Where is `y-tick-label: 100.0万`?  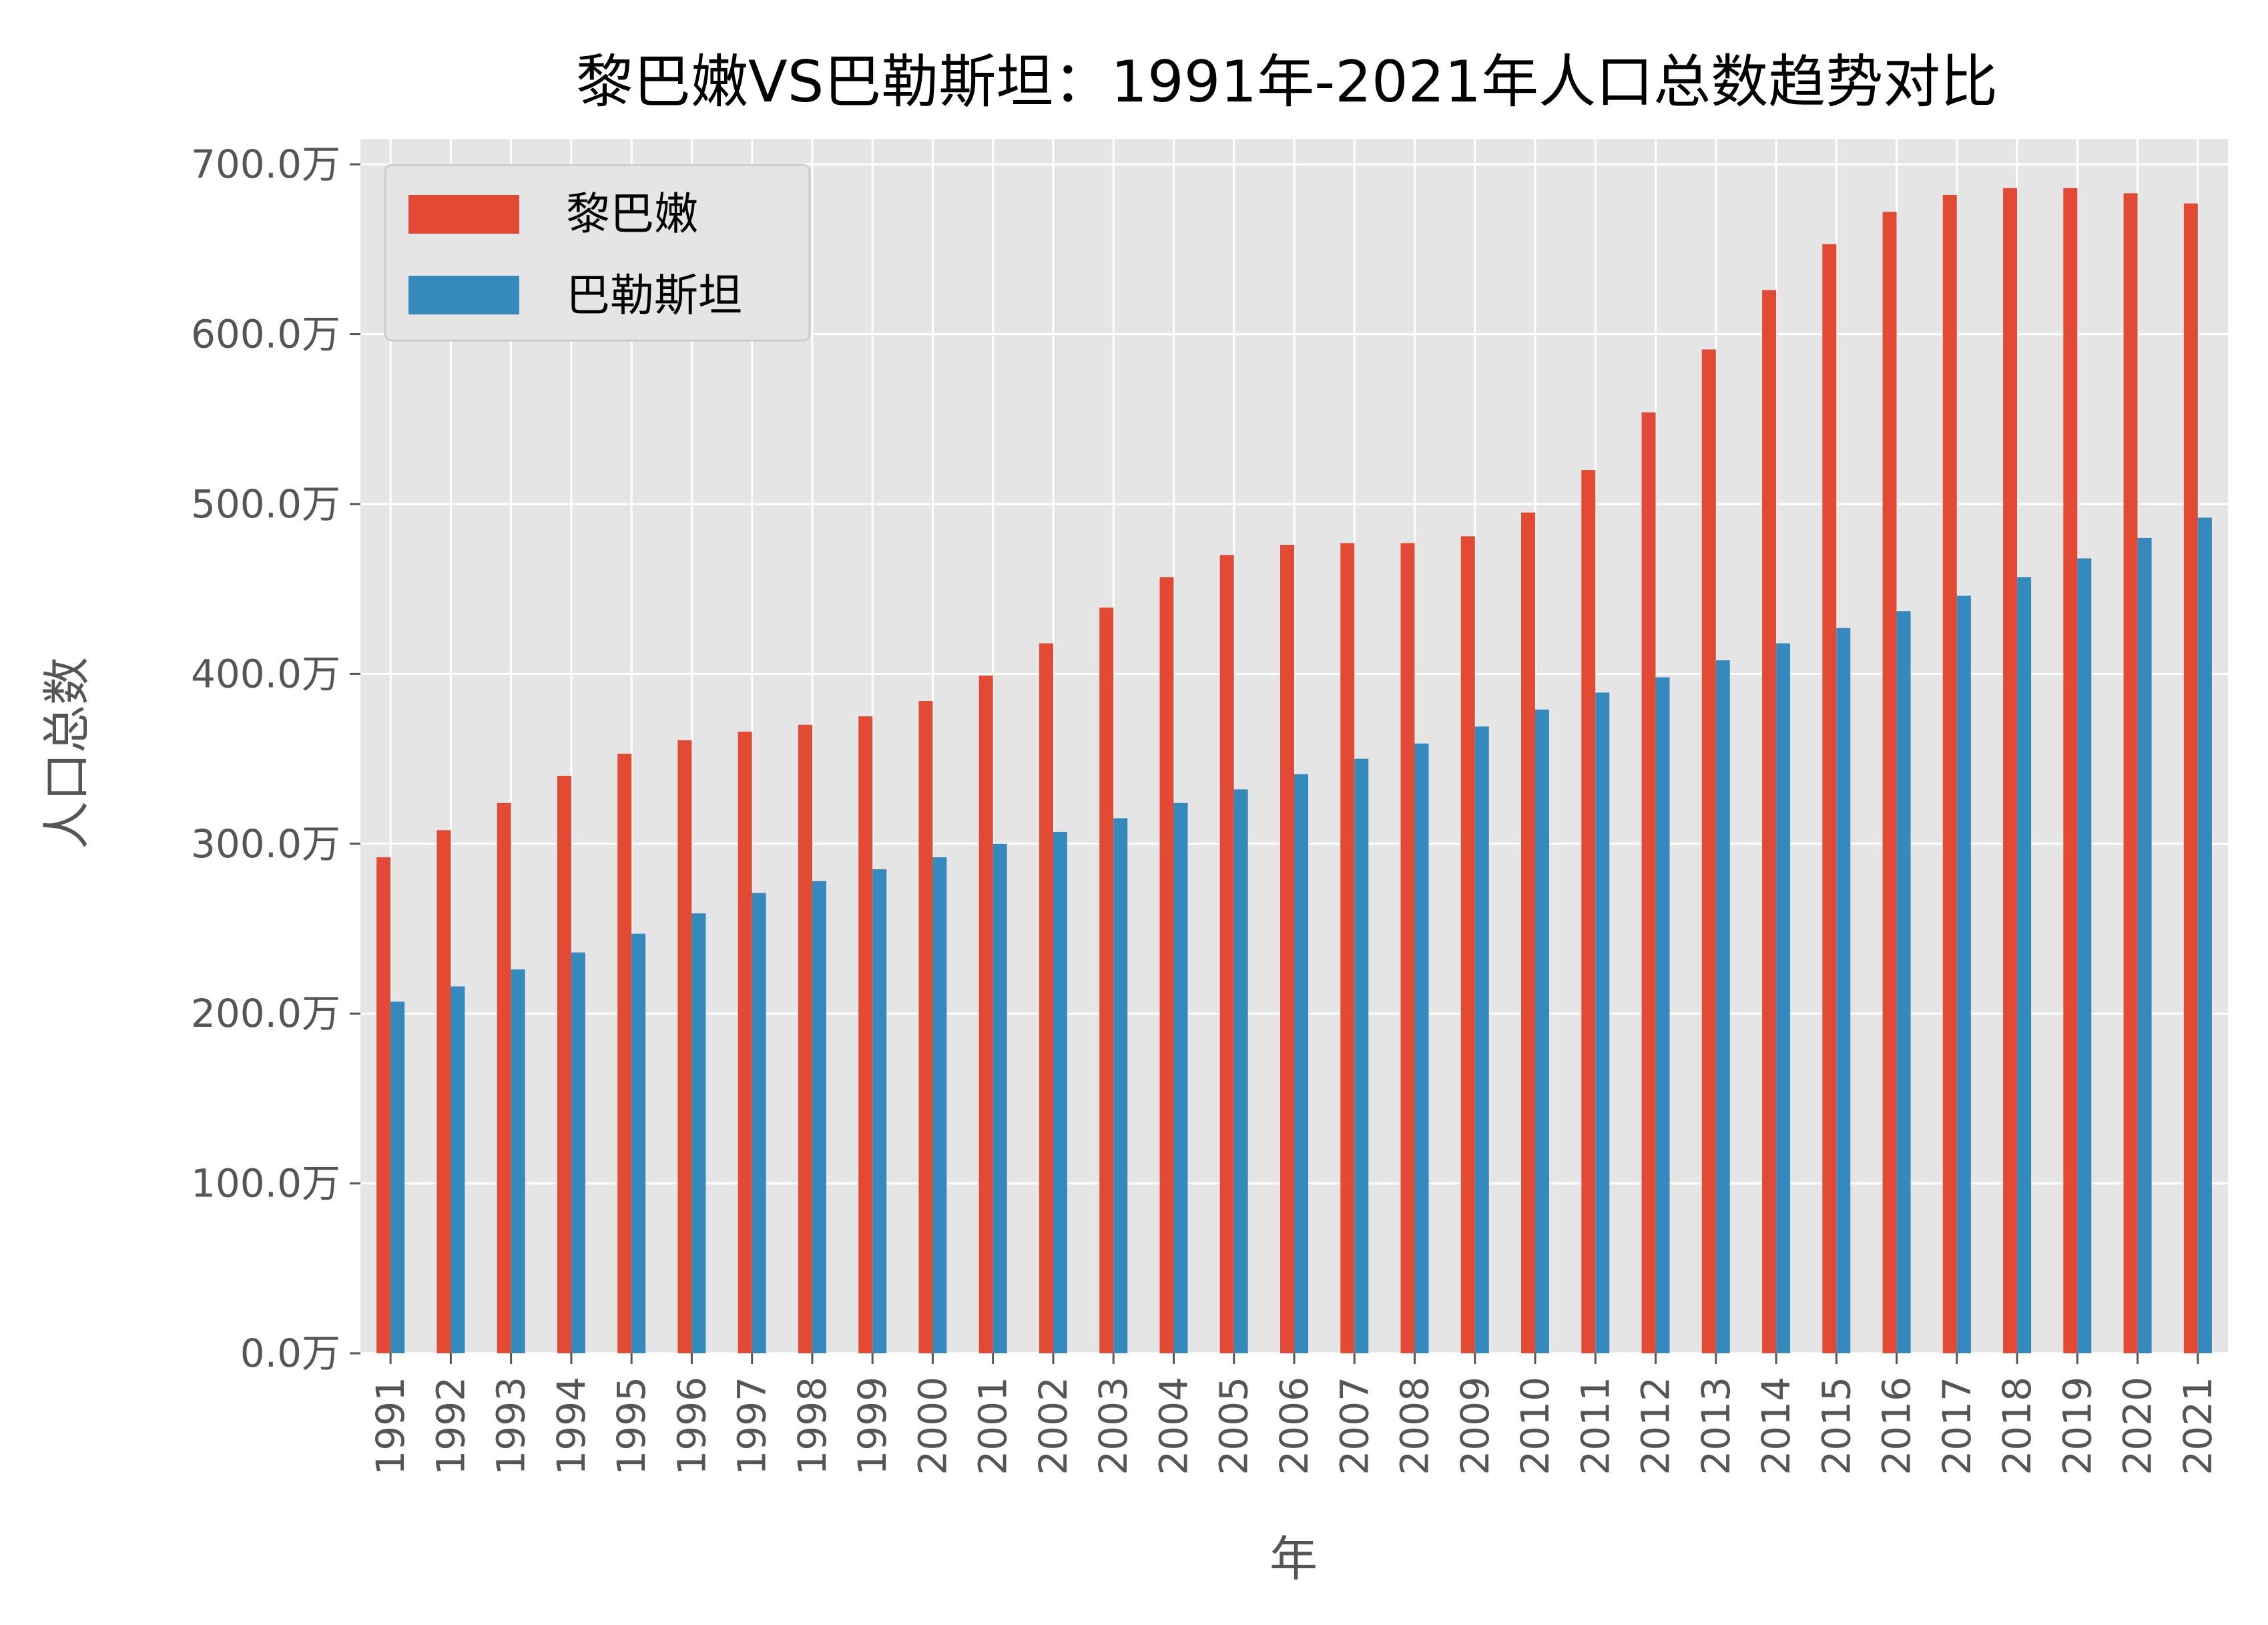 y-tick-label: 100.0万 is located at coordinates (265, 1183).